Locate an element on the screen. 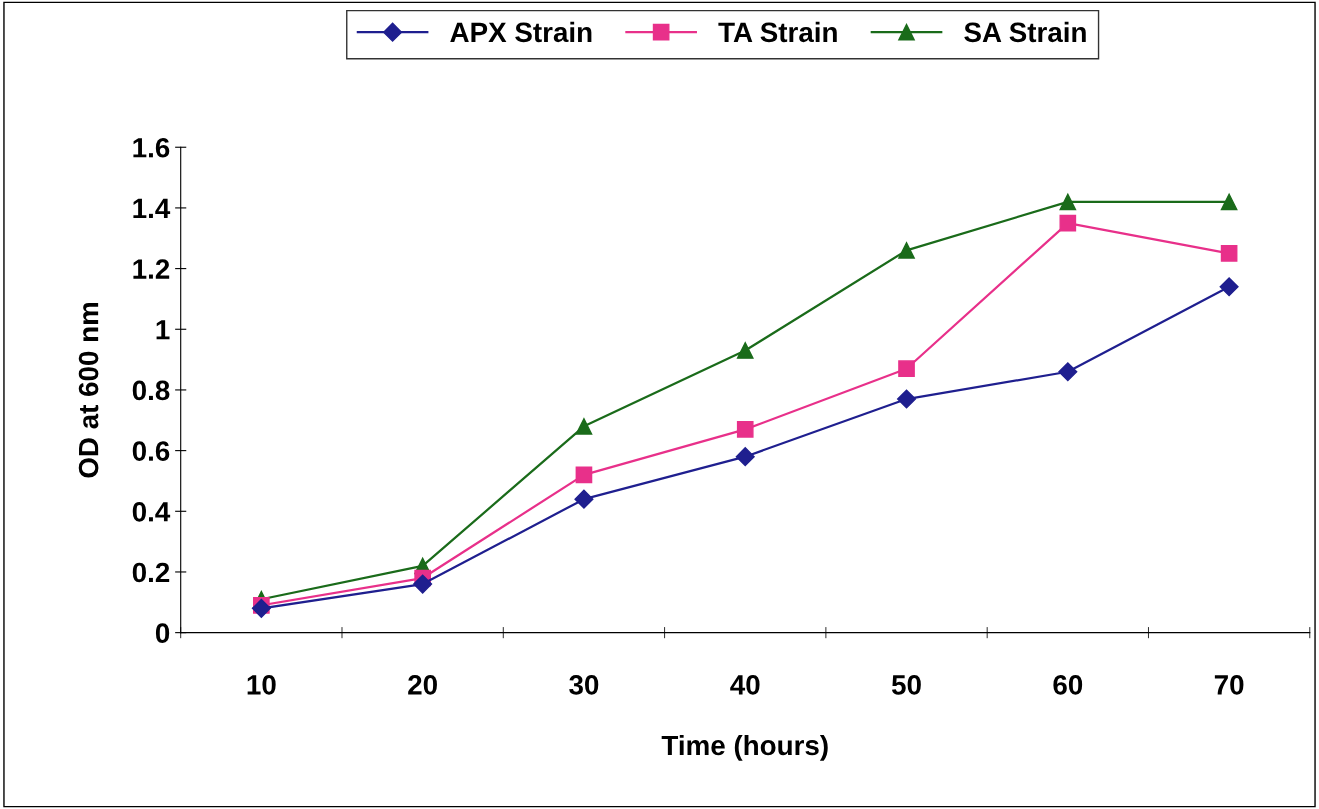  y-tick-label: 0.8 is located at coordinates (151, 390).